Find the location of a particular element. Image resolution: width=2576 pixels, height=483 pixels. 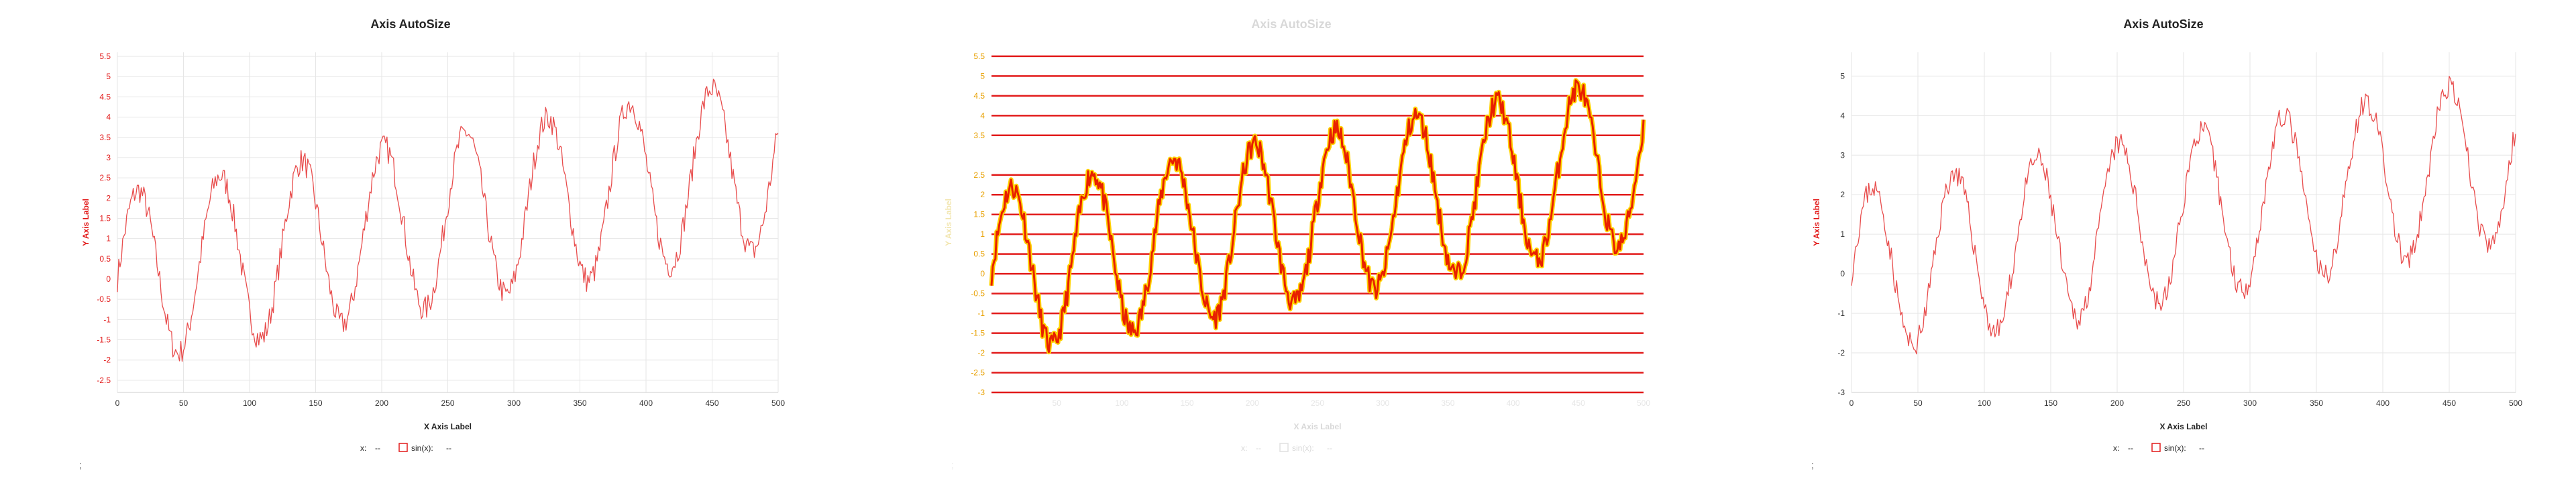

y-tick-label: 5 is located at coordinates (108, 76).